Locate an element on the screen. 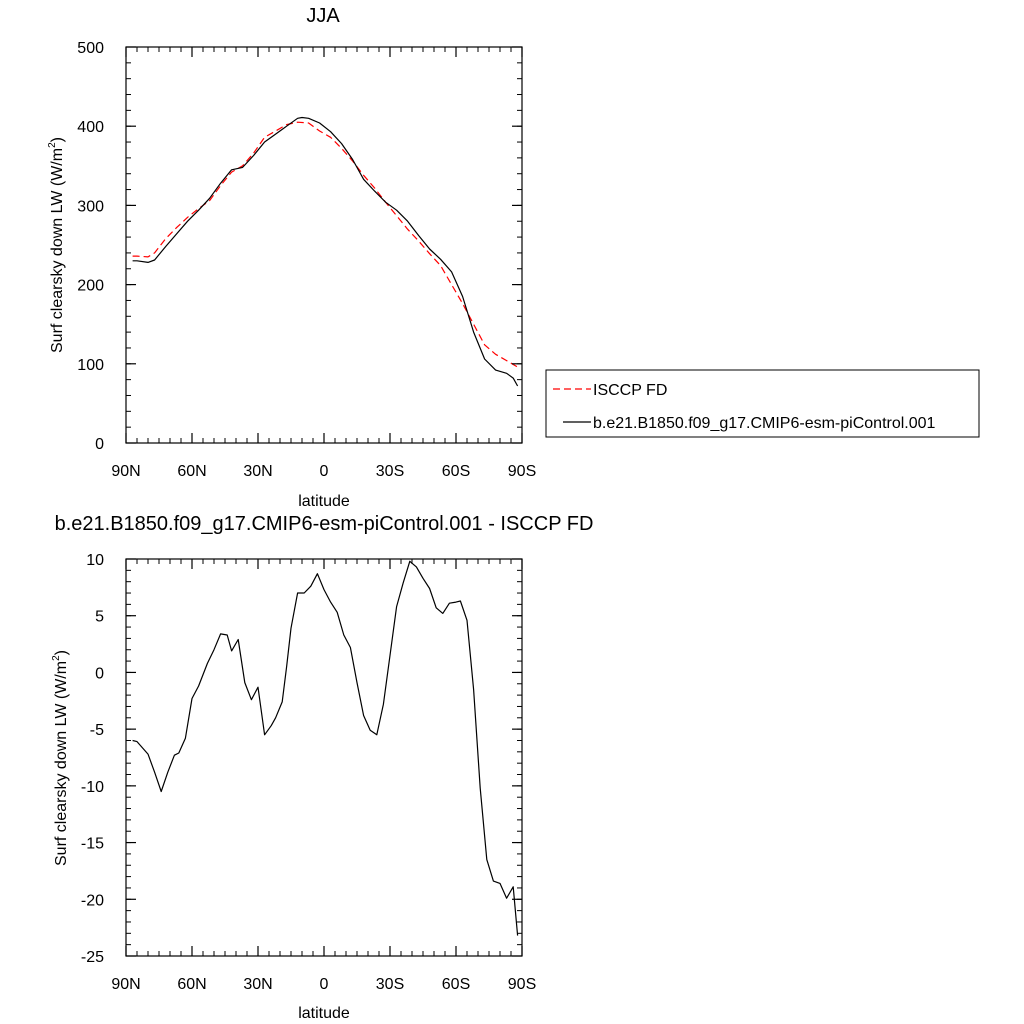 This screenshot has height=1024, width=1024. top-y-tick-label: 100 is located at coordinates (90, 365).